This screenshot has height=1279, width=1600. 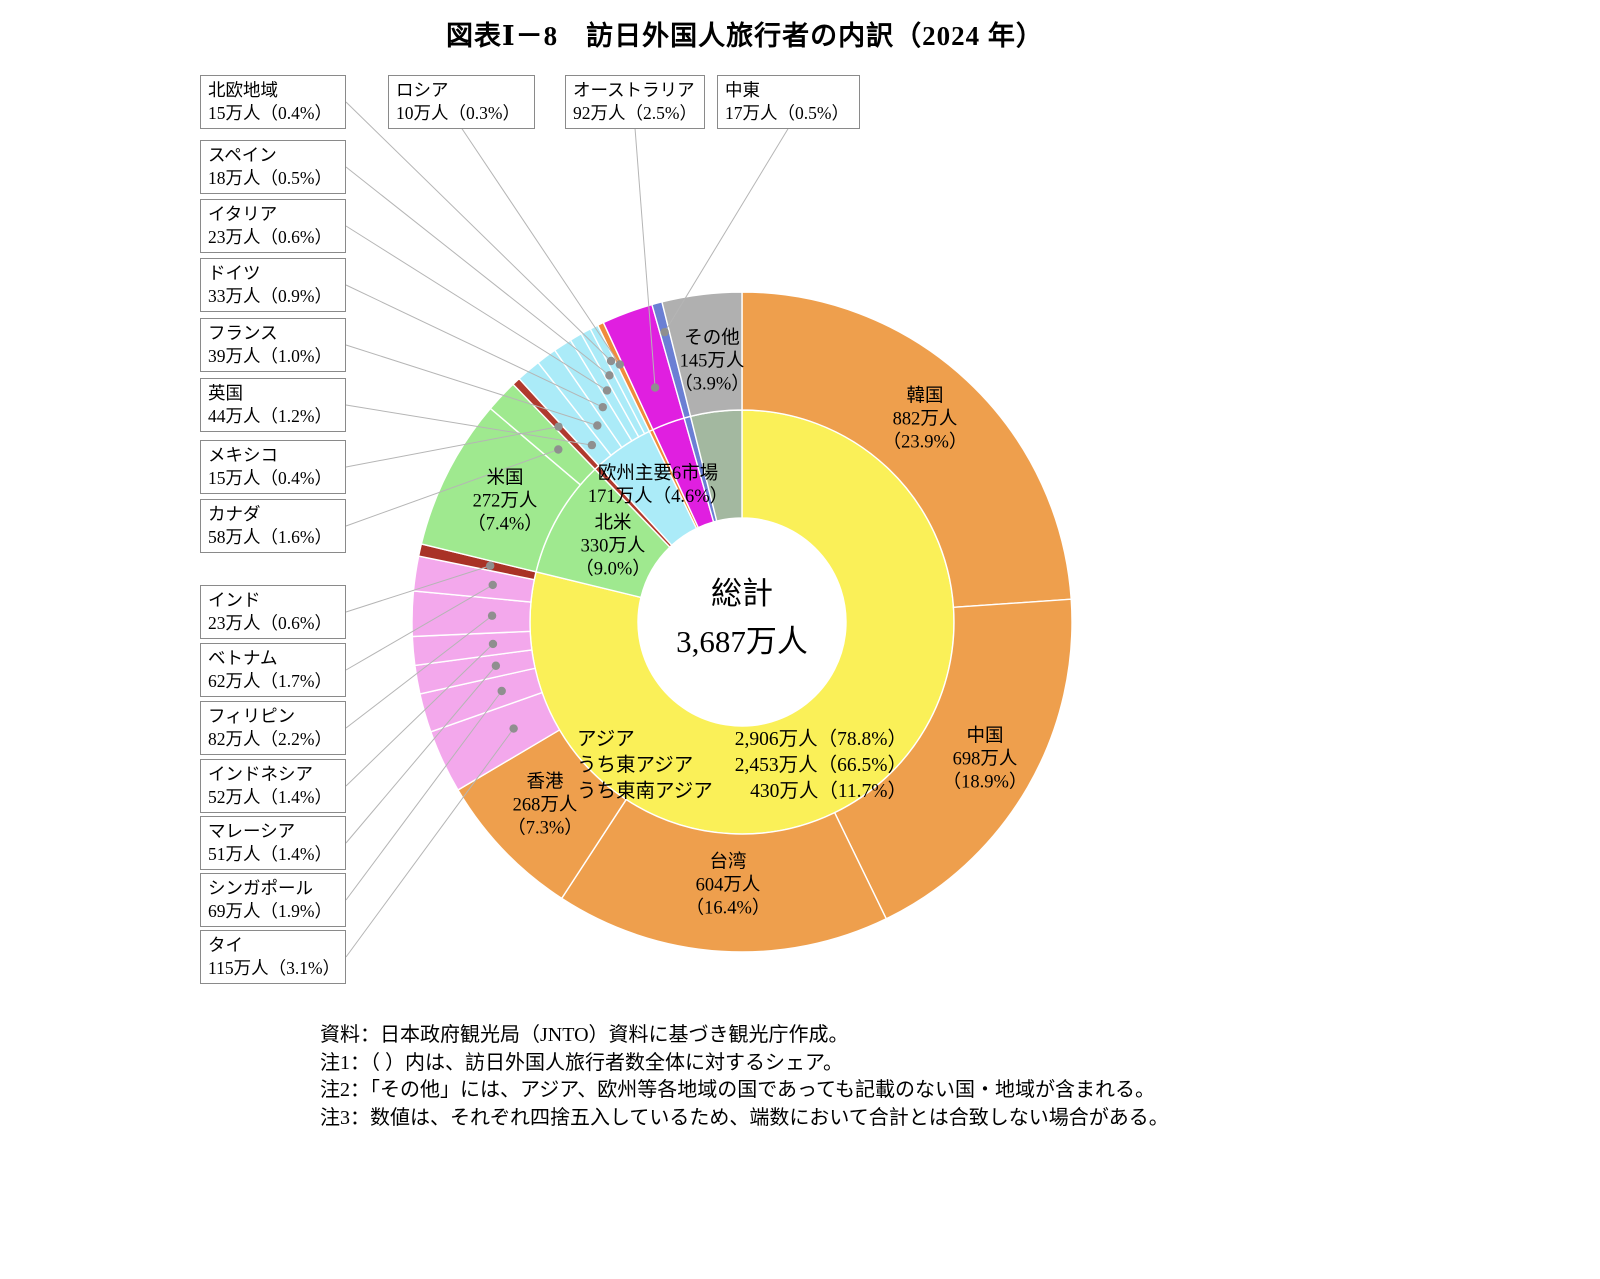 What do you see at coordinates (270, 537) in the screenshot?
I see `callout-country-value: 58万人（1.6%）` at bounding box center [270, 537].